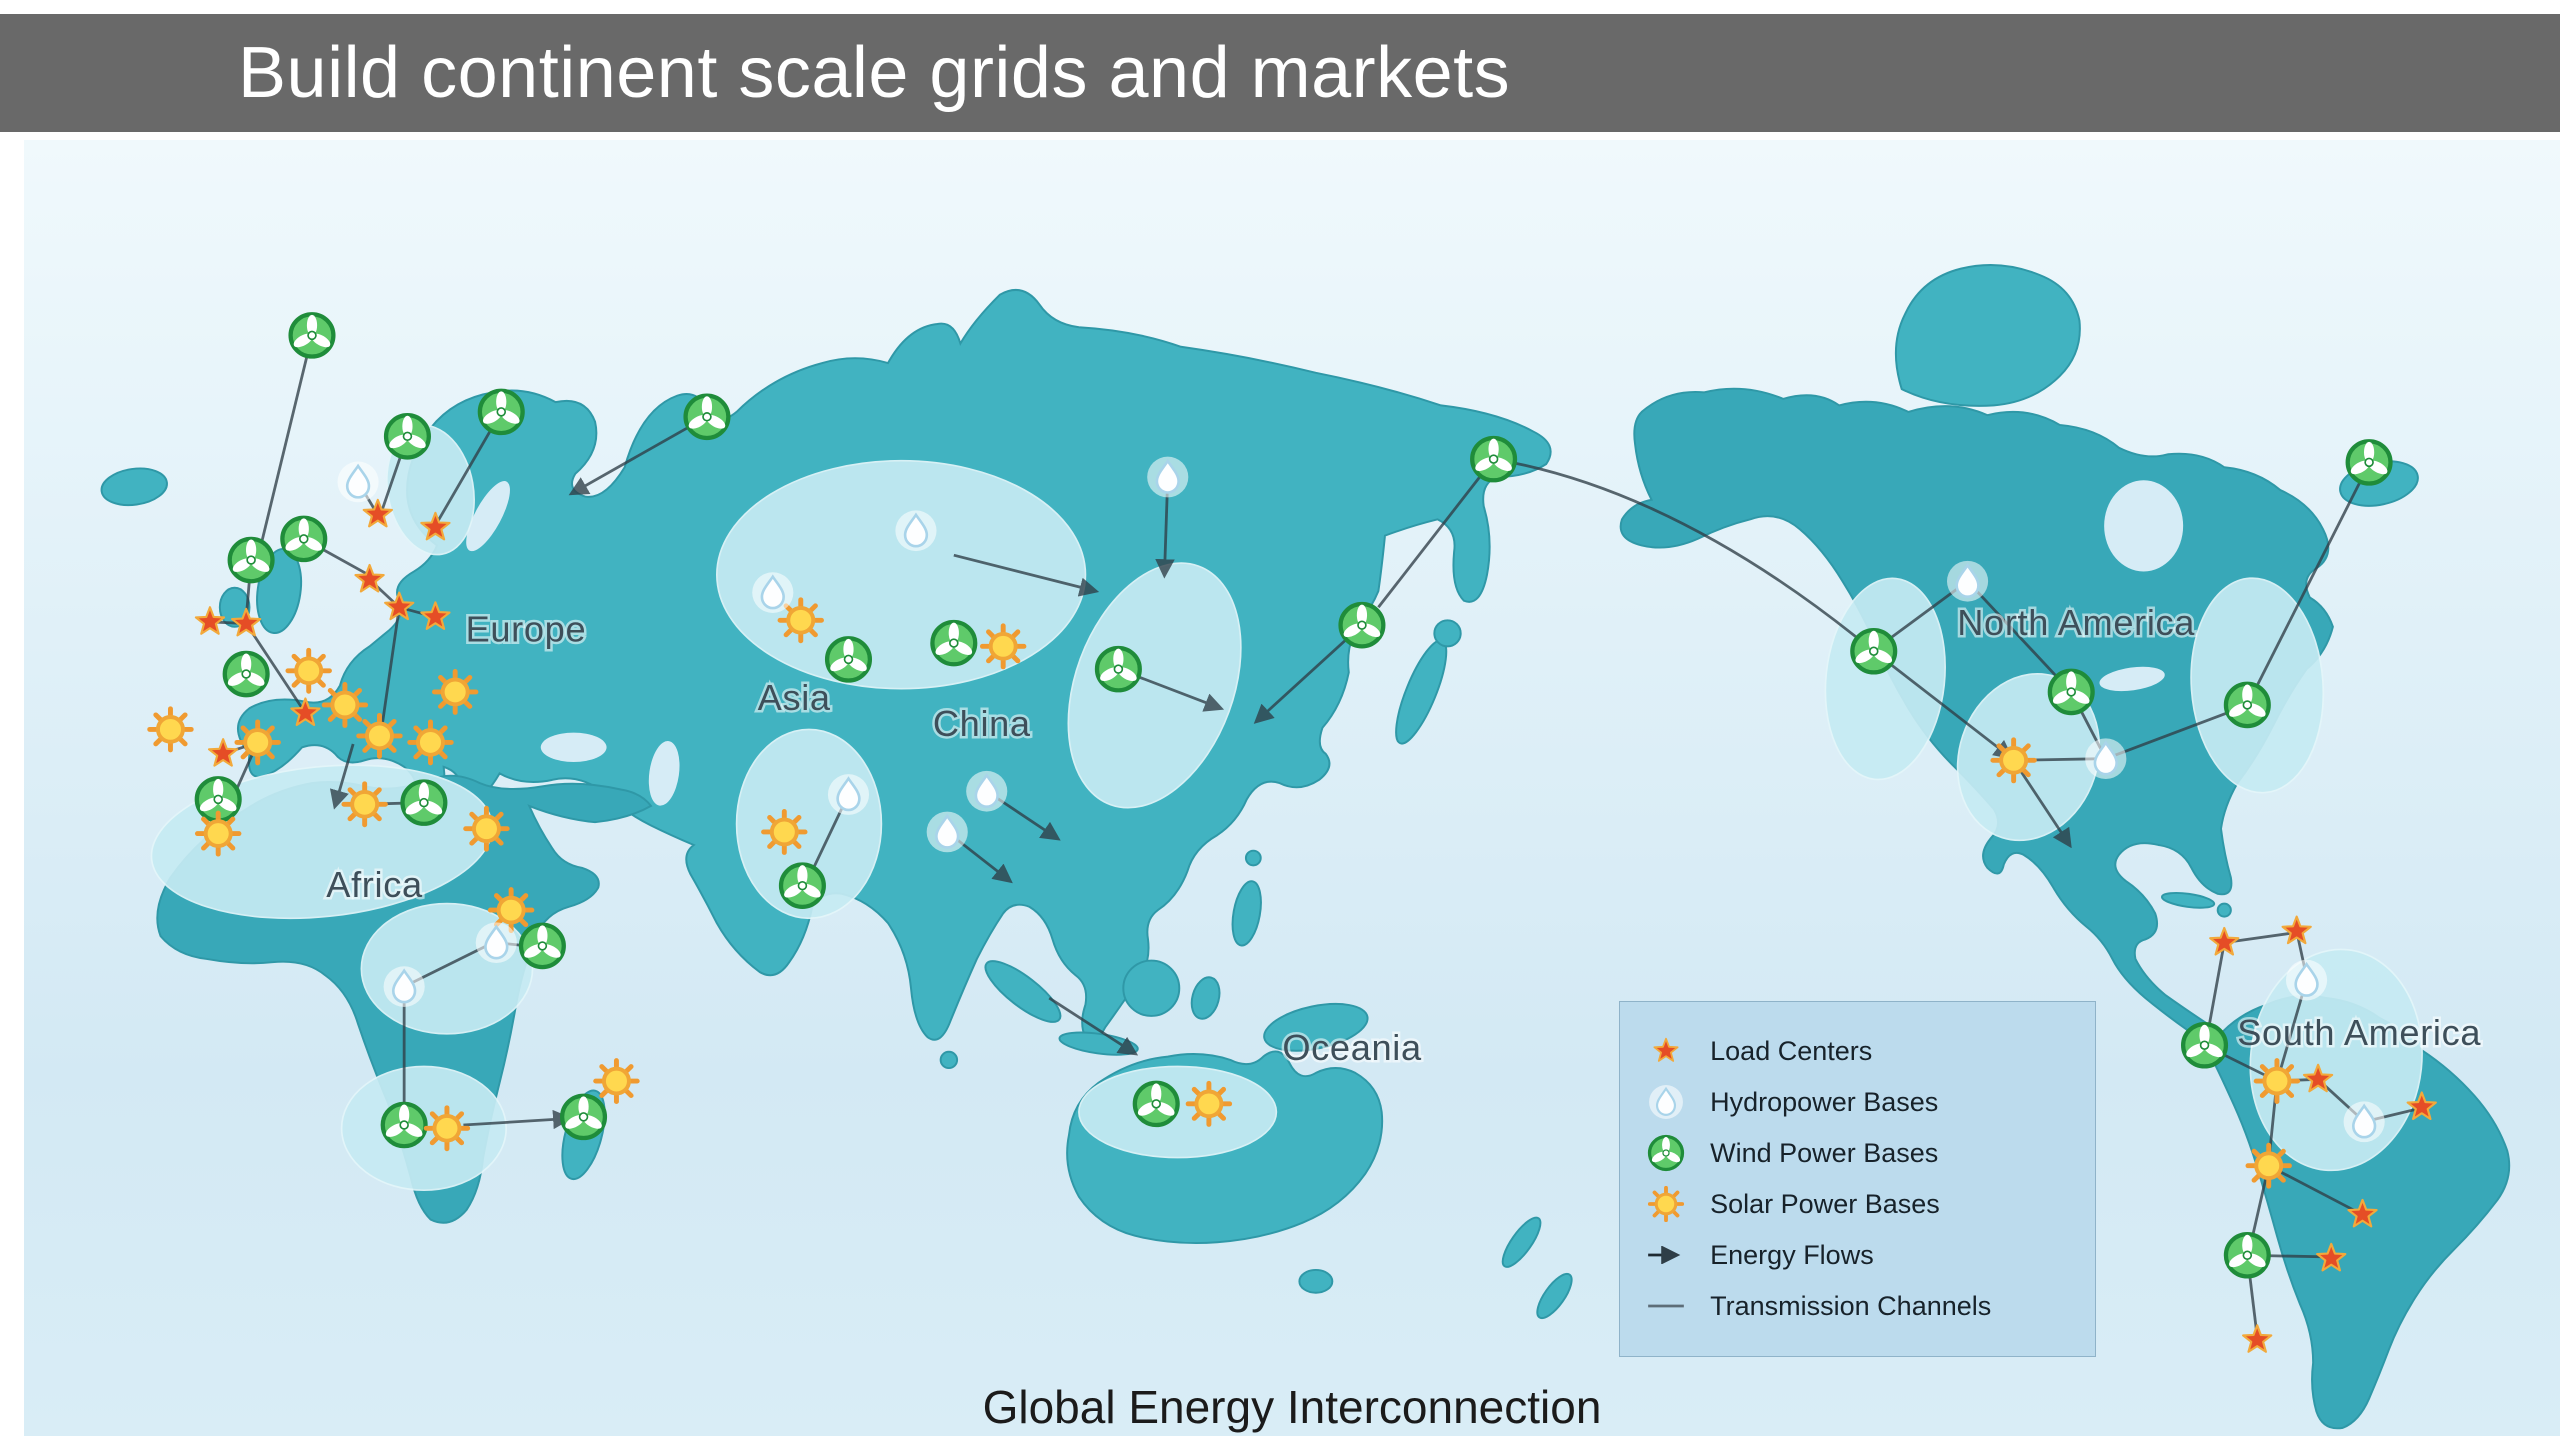 This screenshot has height=1436, width=2560. I want to click on region-label: Oceania, so click(1352, 1047).